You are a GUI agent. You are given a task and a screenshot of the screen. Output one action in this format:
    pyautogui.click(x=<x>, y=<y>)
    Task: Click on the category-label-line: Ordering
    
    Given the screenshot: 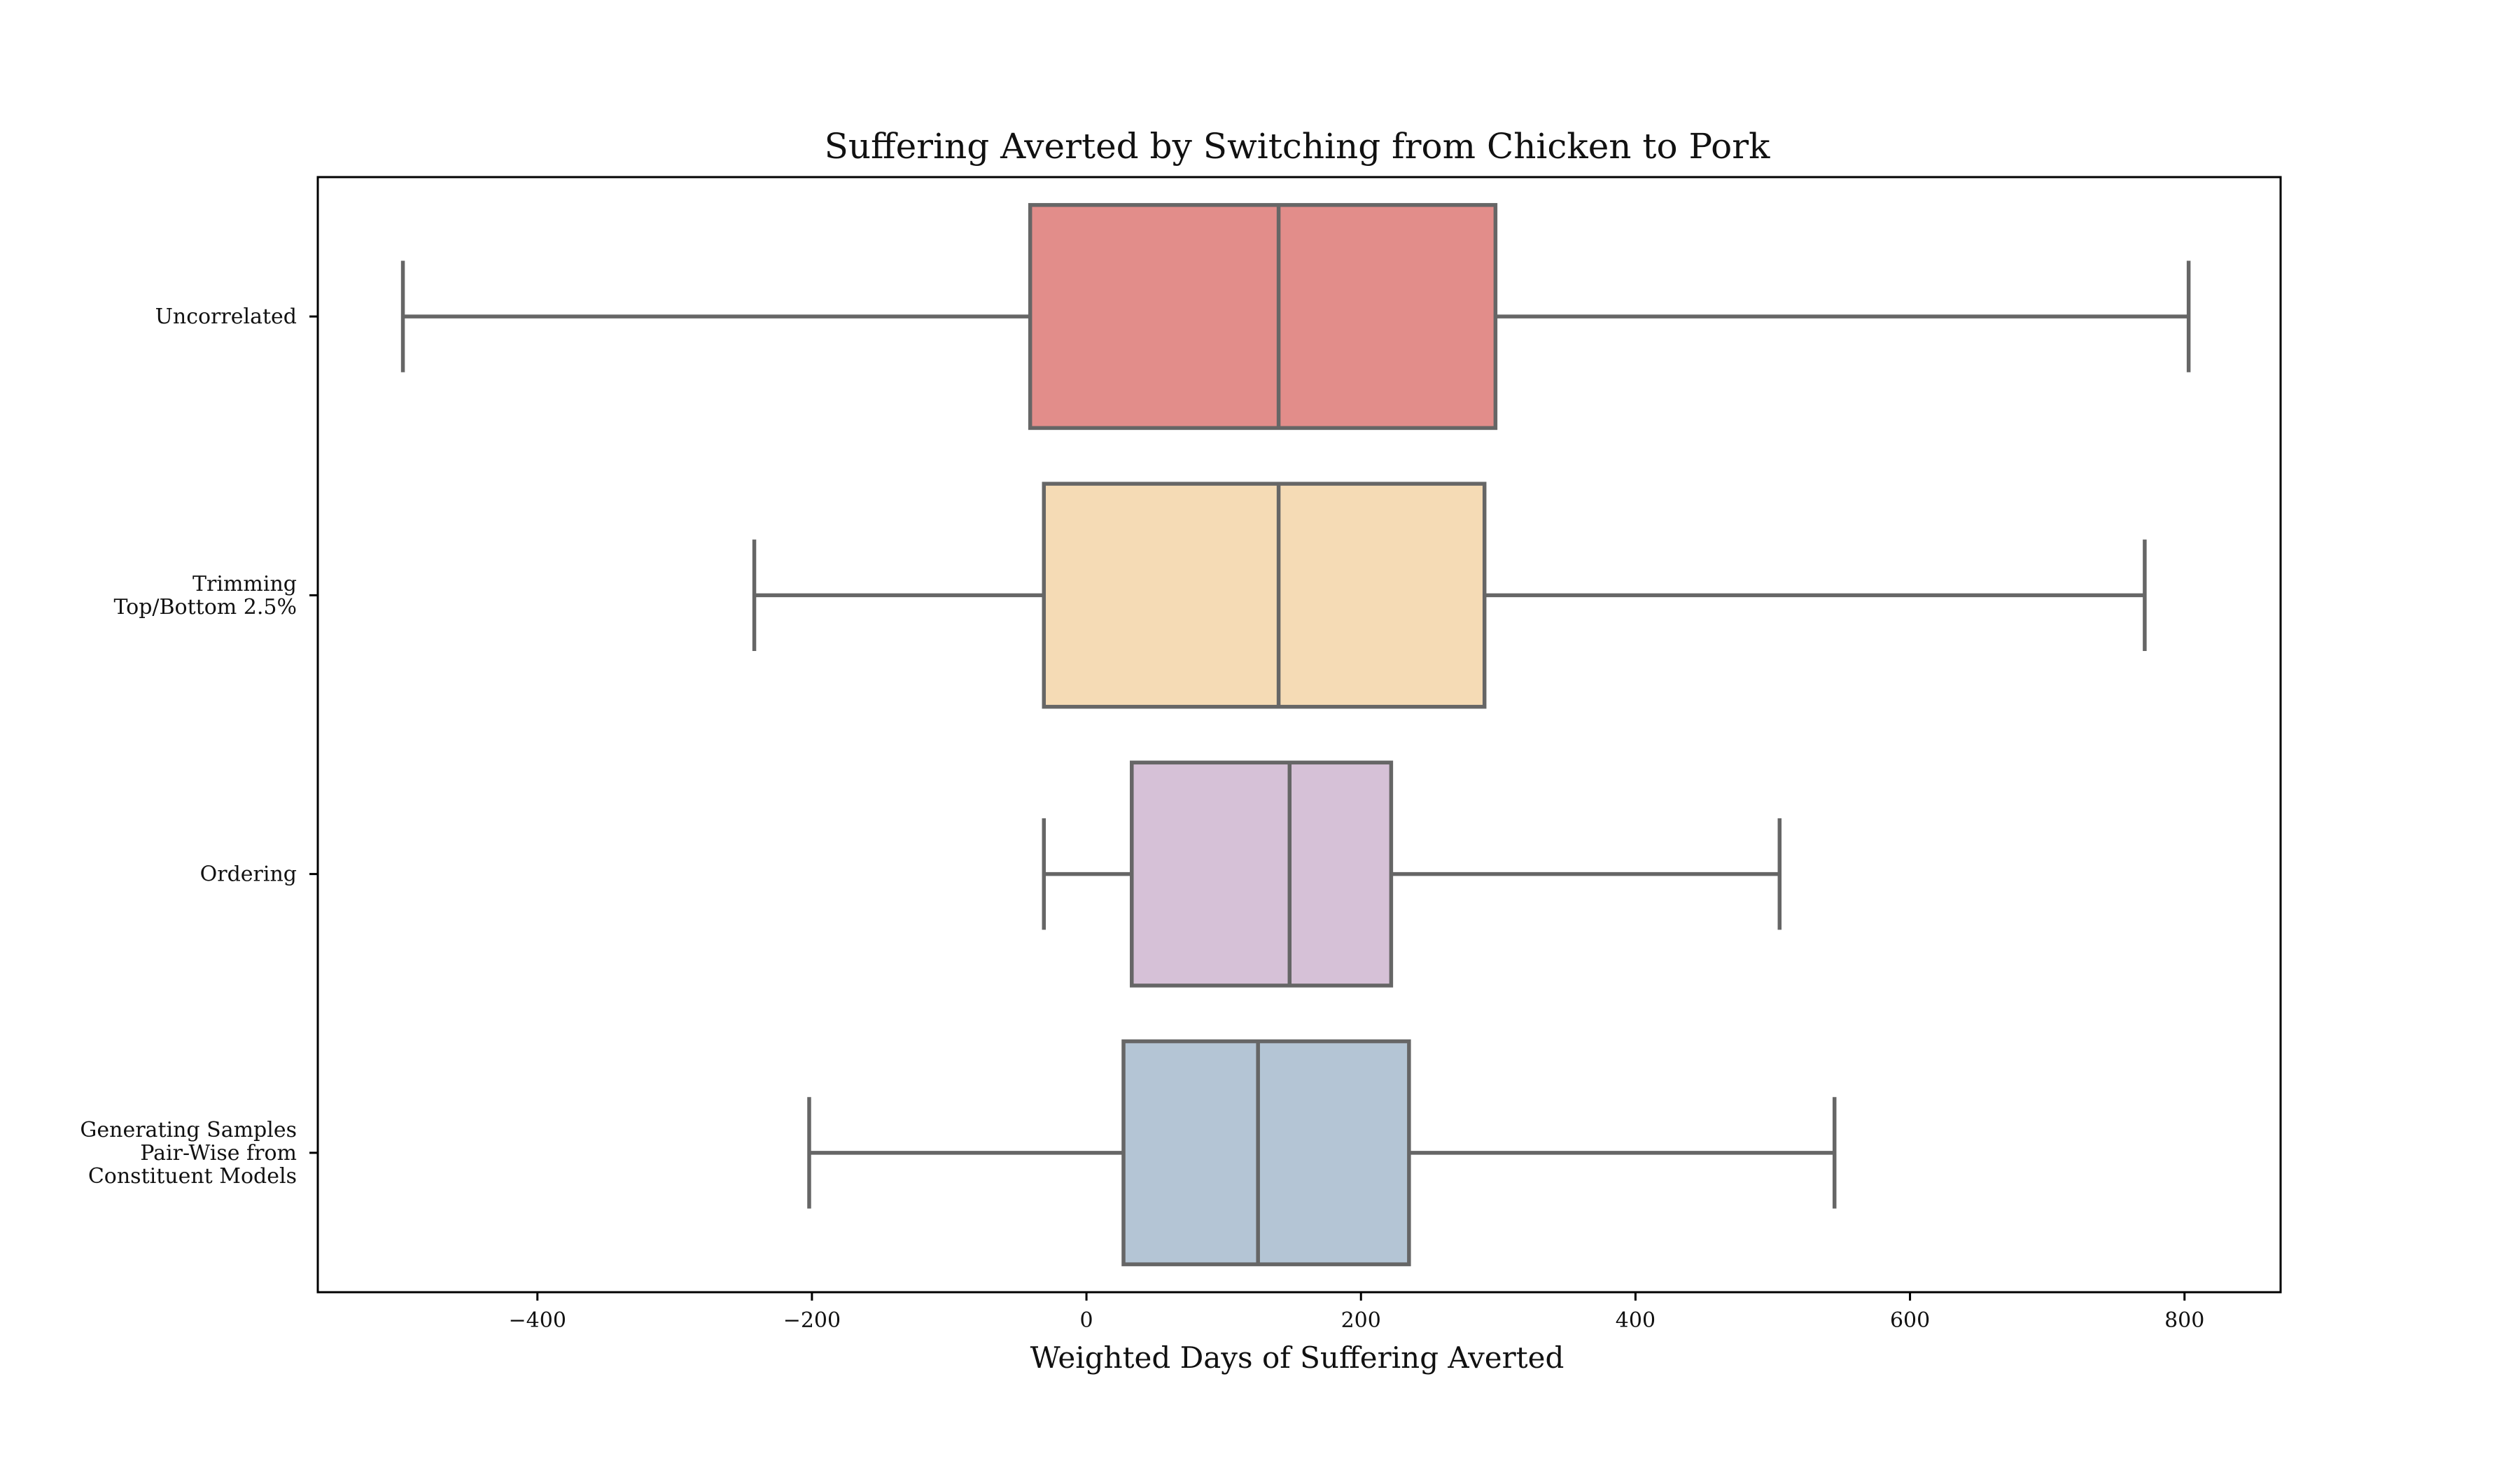 What is the action you would take?
    pyautogui.click(x=248, y=874)
    